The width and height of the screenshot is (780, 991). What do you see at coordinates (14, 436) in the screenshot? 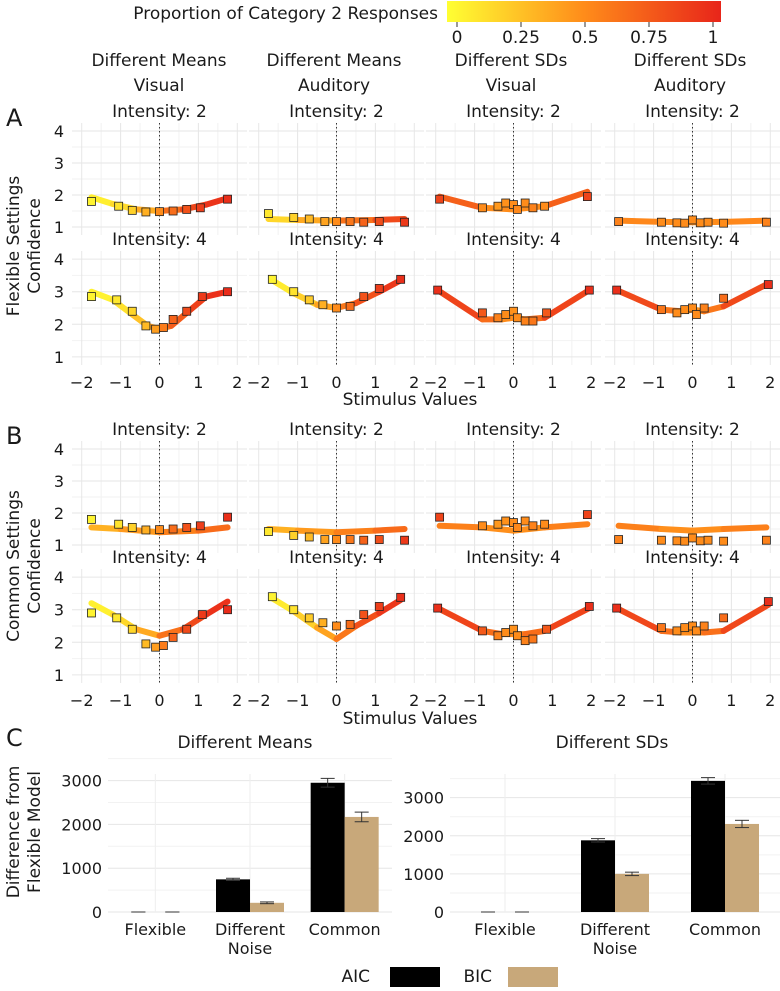
I see `panel-label-b: B` at bounding box center [14, 436].